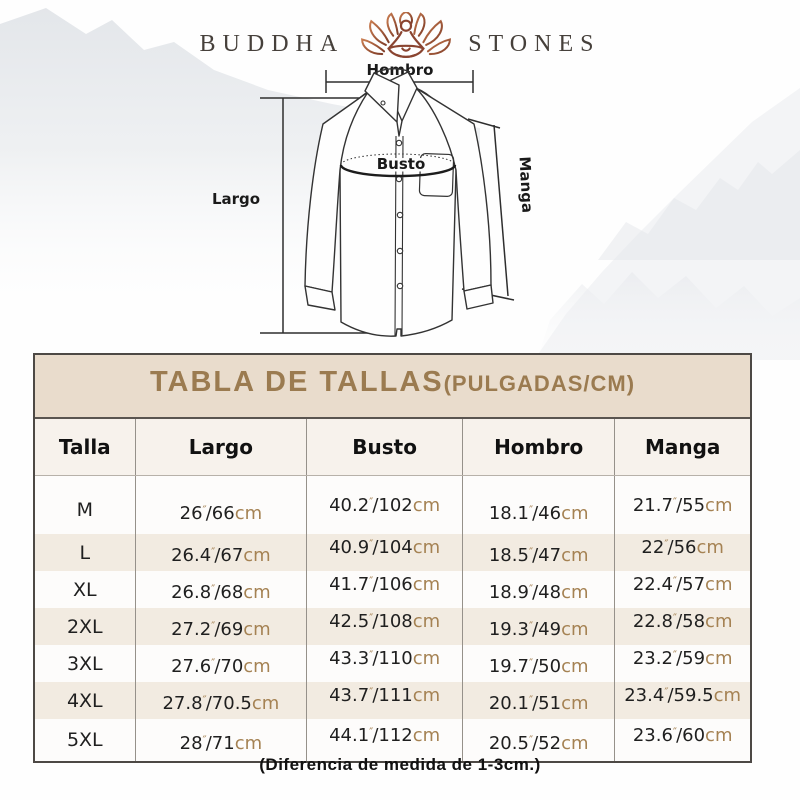 This screenshot has height=800, width=800. Describe the element at coordinates (391, 102) in the screenshot. I see `shirt-collar` at that location.